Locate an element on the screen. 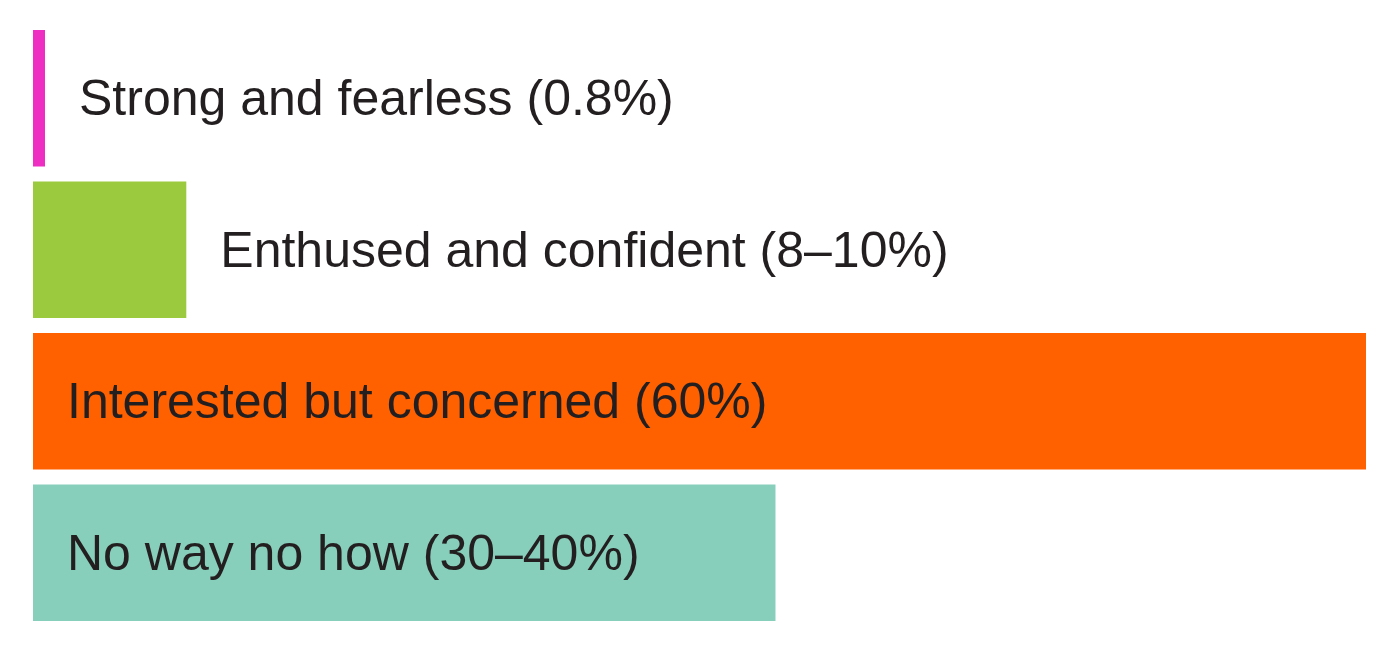  y-tick-label: No way no how (30–40%) is located at coordinates (353, 552).